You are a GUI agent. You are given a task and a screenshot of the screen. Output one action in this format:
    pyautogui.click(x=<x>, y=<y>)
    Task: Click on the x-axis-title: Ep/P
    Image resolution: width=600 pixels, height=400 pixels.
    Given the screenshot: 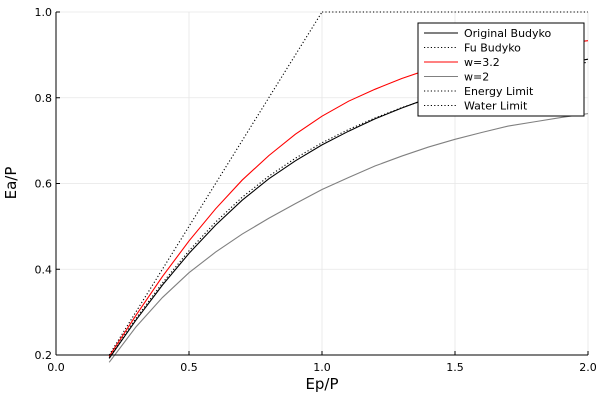 What is the action you would take?
    pyautogui.click(x=321, y=384)
    